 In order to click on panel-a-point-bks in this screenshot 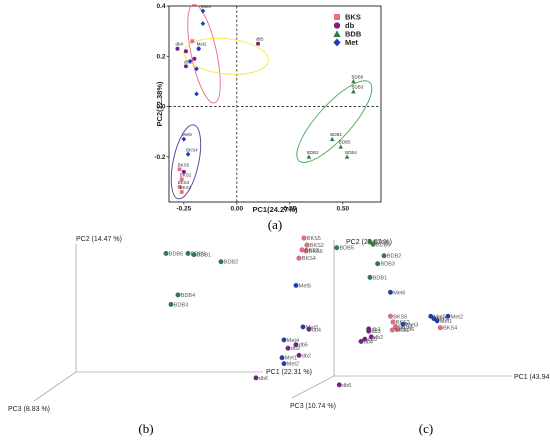, I will do `click(181, 179)`.